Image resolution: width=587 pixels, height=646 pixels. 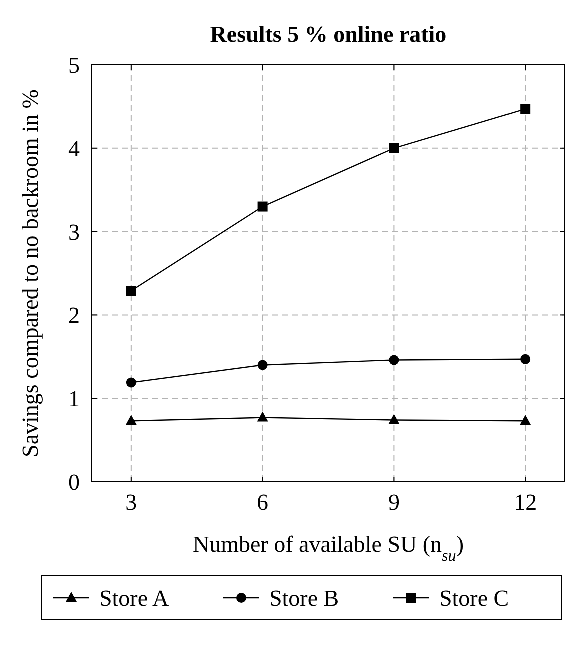 What do you see at coordinates (74, 232) in the screenshot?
I see `y-tick-label: 3` at bounding box center [74, 232].